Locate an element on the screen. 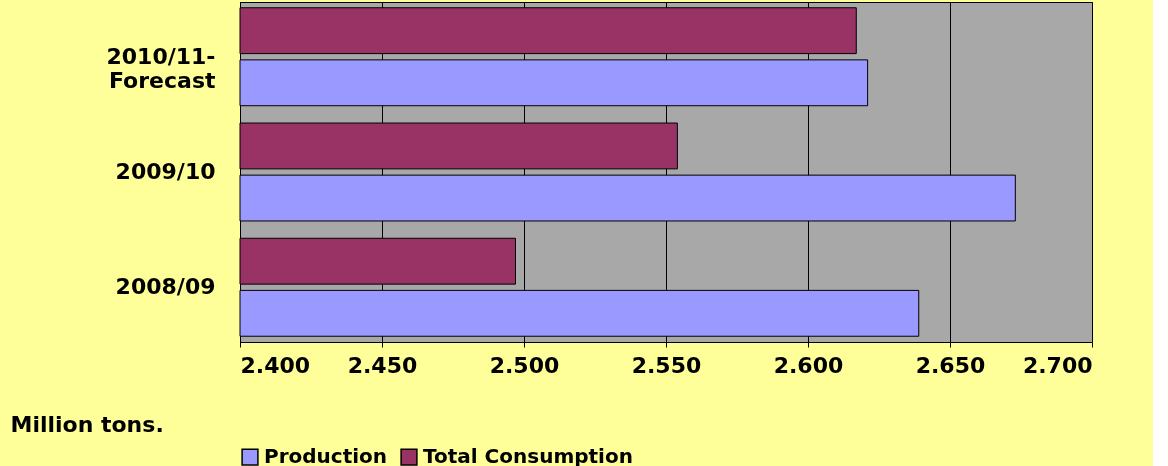 The image size is (1168, 466). x-axis-title: Million tons. is located at coordinates (87, 424).